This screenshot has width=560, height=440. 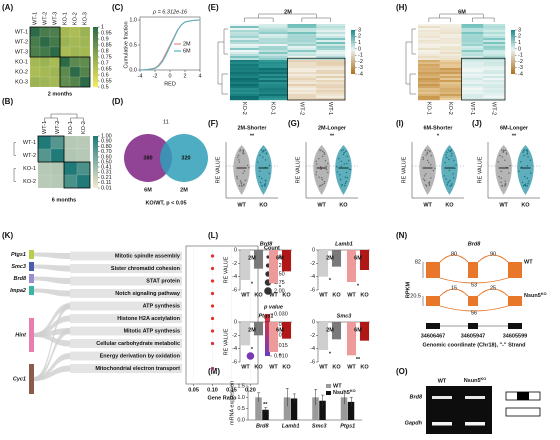 What do you see at coordinates (454, 254) in the screenshot?
I see `junction-count: 80` at bounding box center [454, 254].